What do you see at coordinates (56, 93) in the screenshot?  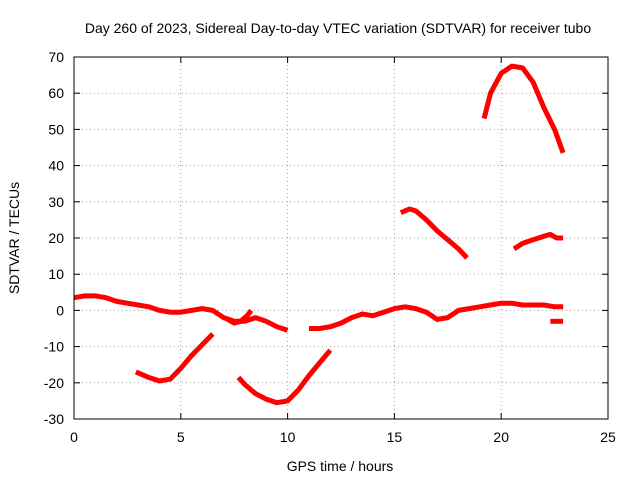 I see `y-tick-label: 60` at bounding box center [56, 93].